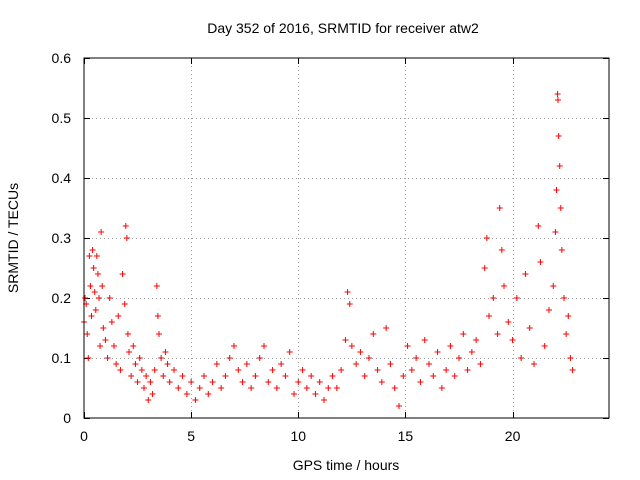 The image size is (640, 480). What do you see at coordinates (67, 418) in the screenshot?
I see `y-tick-label: 0` at bounding box center [67, 418].